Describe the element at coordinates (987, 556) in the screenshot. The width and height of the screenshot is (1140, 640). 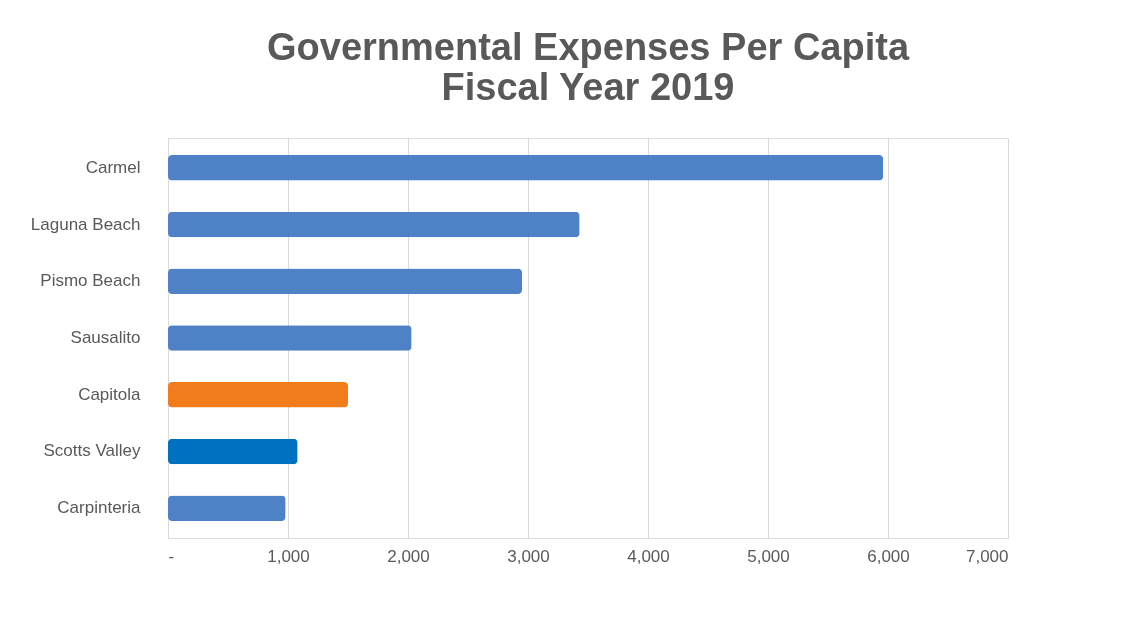
I see `x-tick-label: 7,000` at that location.